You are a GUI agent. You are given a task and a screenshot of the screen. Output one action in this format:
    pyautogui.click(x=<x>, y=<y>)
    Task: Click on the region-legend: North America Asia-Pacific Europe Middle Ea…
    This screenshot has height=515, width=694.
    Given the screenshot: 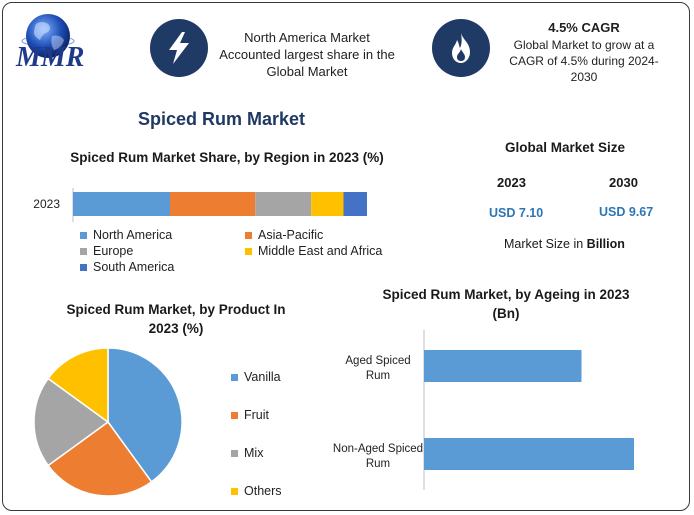 What is the action you would take?
    pyautogui.click(x=245, y=251)
    